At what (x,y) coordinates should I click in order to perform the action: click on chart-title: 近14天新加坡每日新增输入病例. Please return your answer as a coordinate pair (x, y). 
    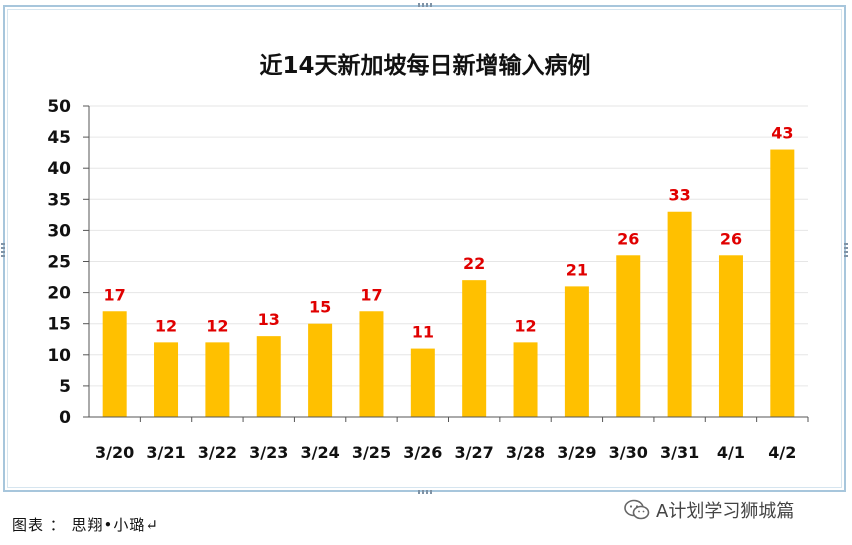
    Looking at the image, I should click on (424, 65).